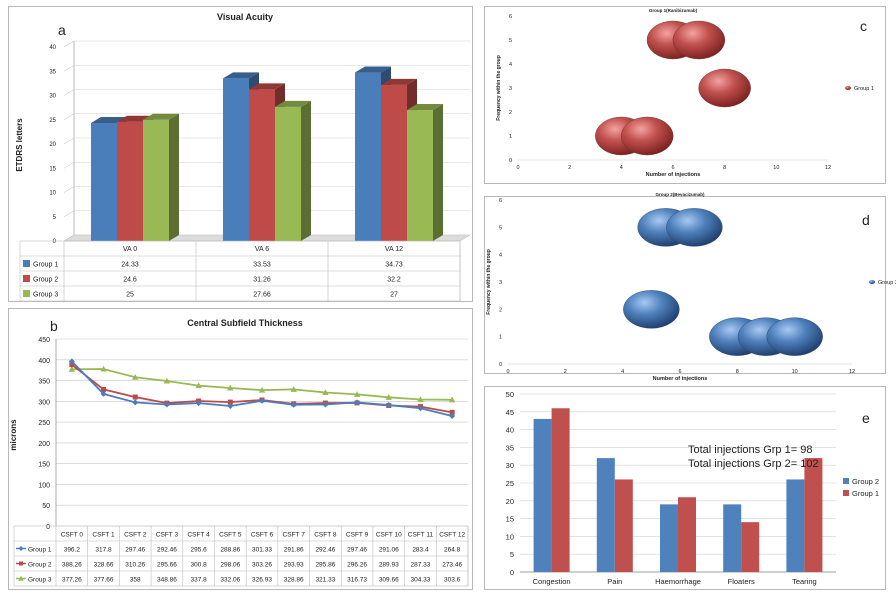 The width and height of the screenshot is (896, 593). I want to click on table-value: 27.66, so click(262, 295).